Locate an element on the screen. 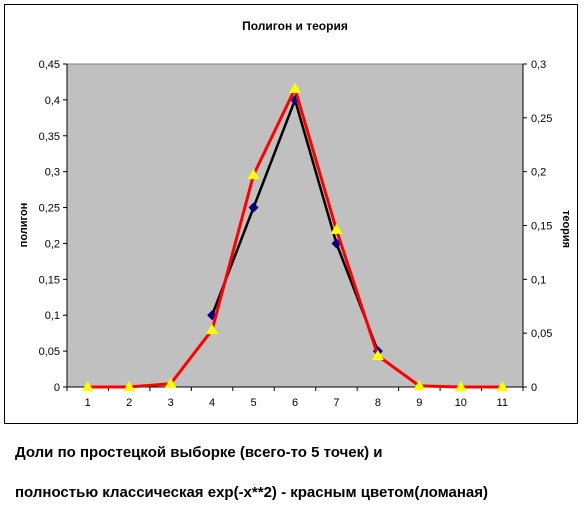 This screenshot has width=585, height=518. y2-tick-label: 0,25 is located at coordinates (541, 119).